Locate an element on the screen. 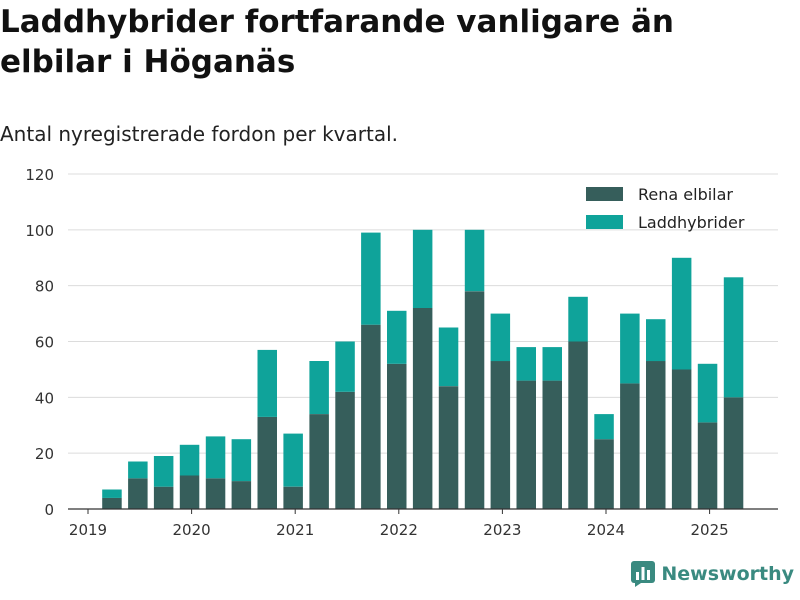 Image resolution: width=800 pixels, height=600 pixels. y-tick-label: 0 is located at coordinates (49, 510).